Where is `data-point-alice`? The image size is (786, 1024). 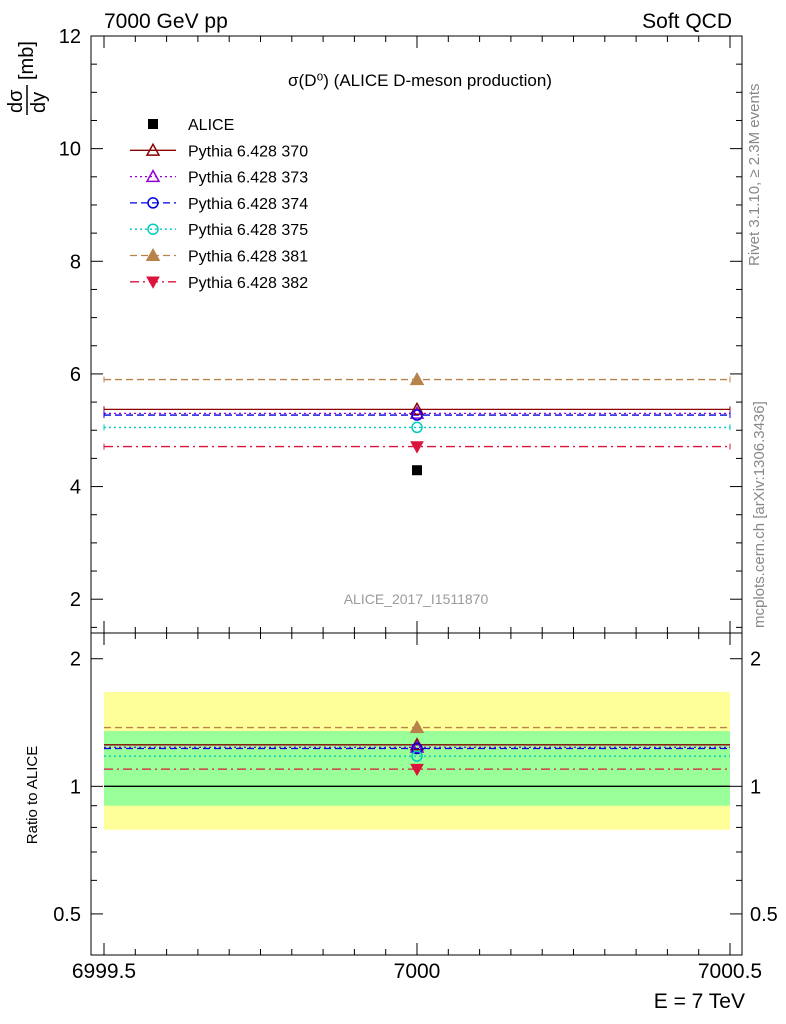
data-point-alice is located at coordinates (417, 470).